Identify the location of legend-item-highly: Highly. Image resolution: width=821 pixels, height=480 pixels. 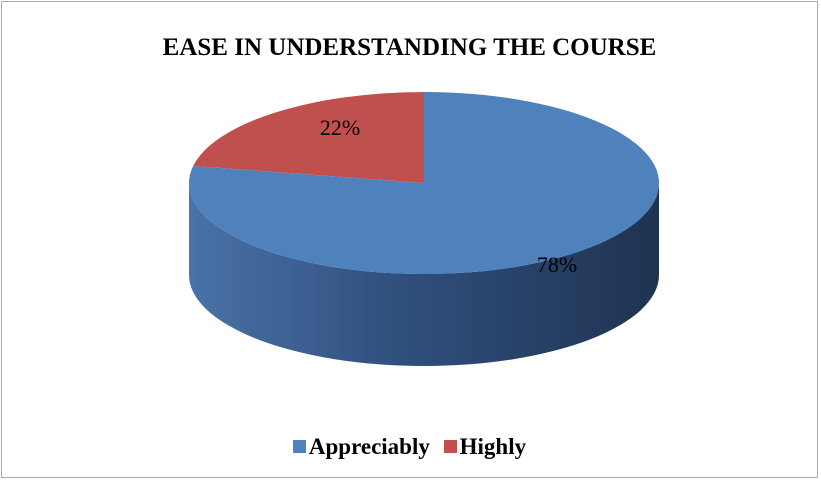
(485, 446).